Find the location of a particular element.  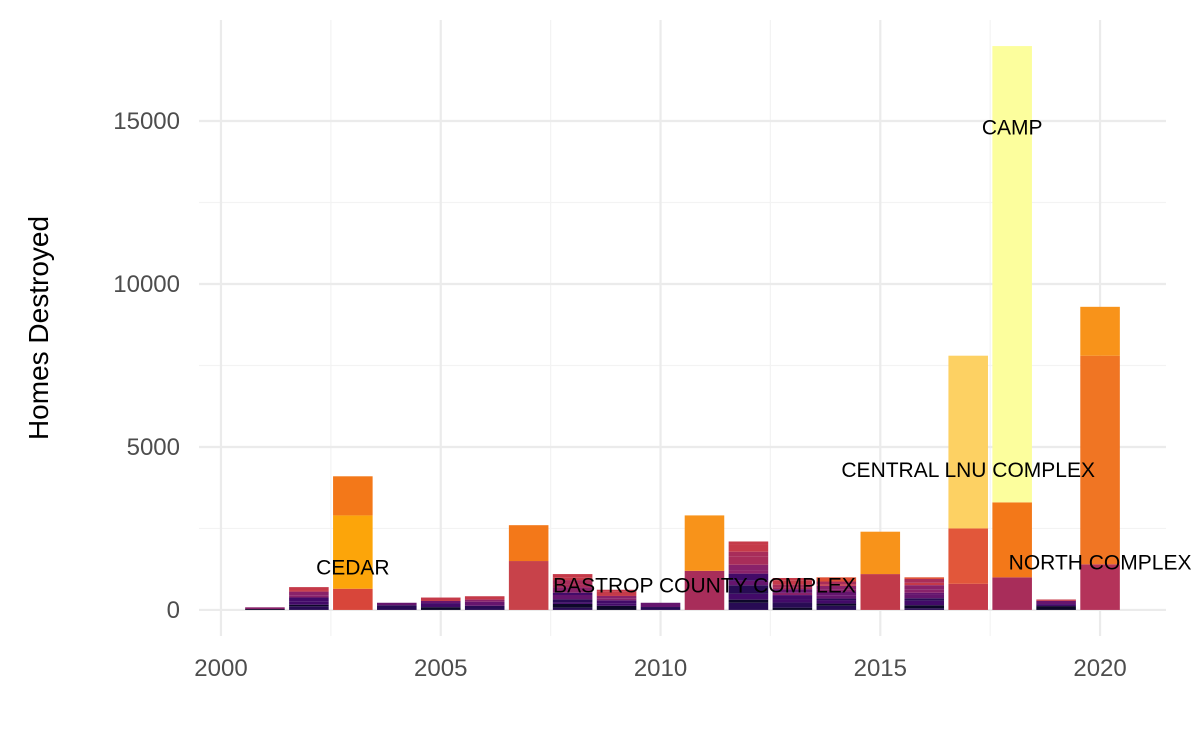

bar-2017 is located at coordinates (968, 482).